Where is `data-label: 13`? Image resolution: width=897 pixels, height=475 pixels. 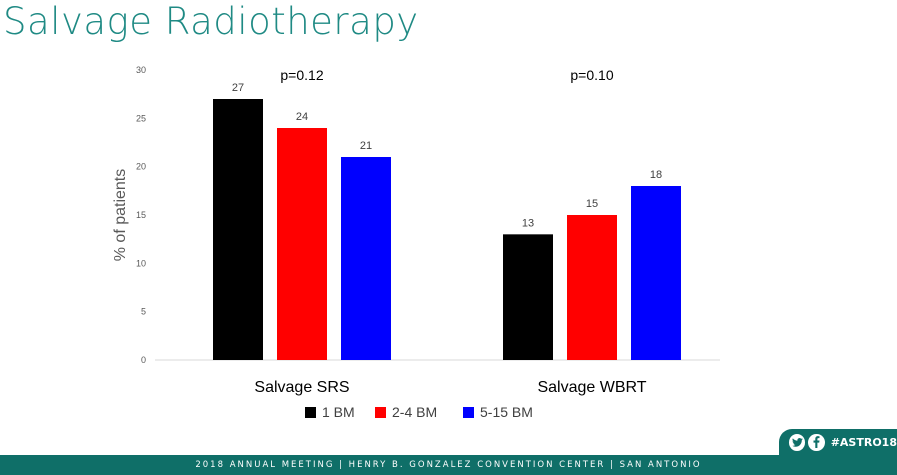 data-label: 13 is located at coordinates (528, 223).